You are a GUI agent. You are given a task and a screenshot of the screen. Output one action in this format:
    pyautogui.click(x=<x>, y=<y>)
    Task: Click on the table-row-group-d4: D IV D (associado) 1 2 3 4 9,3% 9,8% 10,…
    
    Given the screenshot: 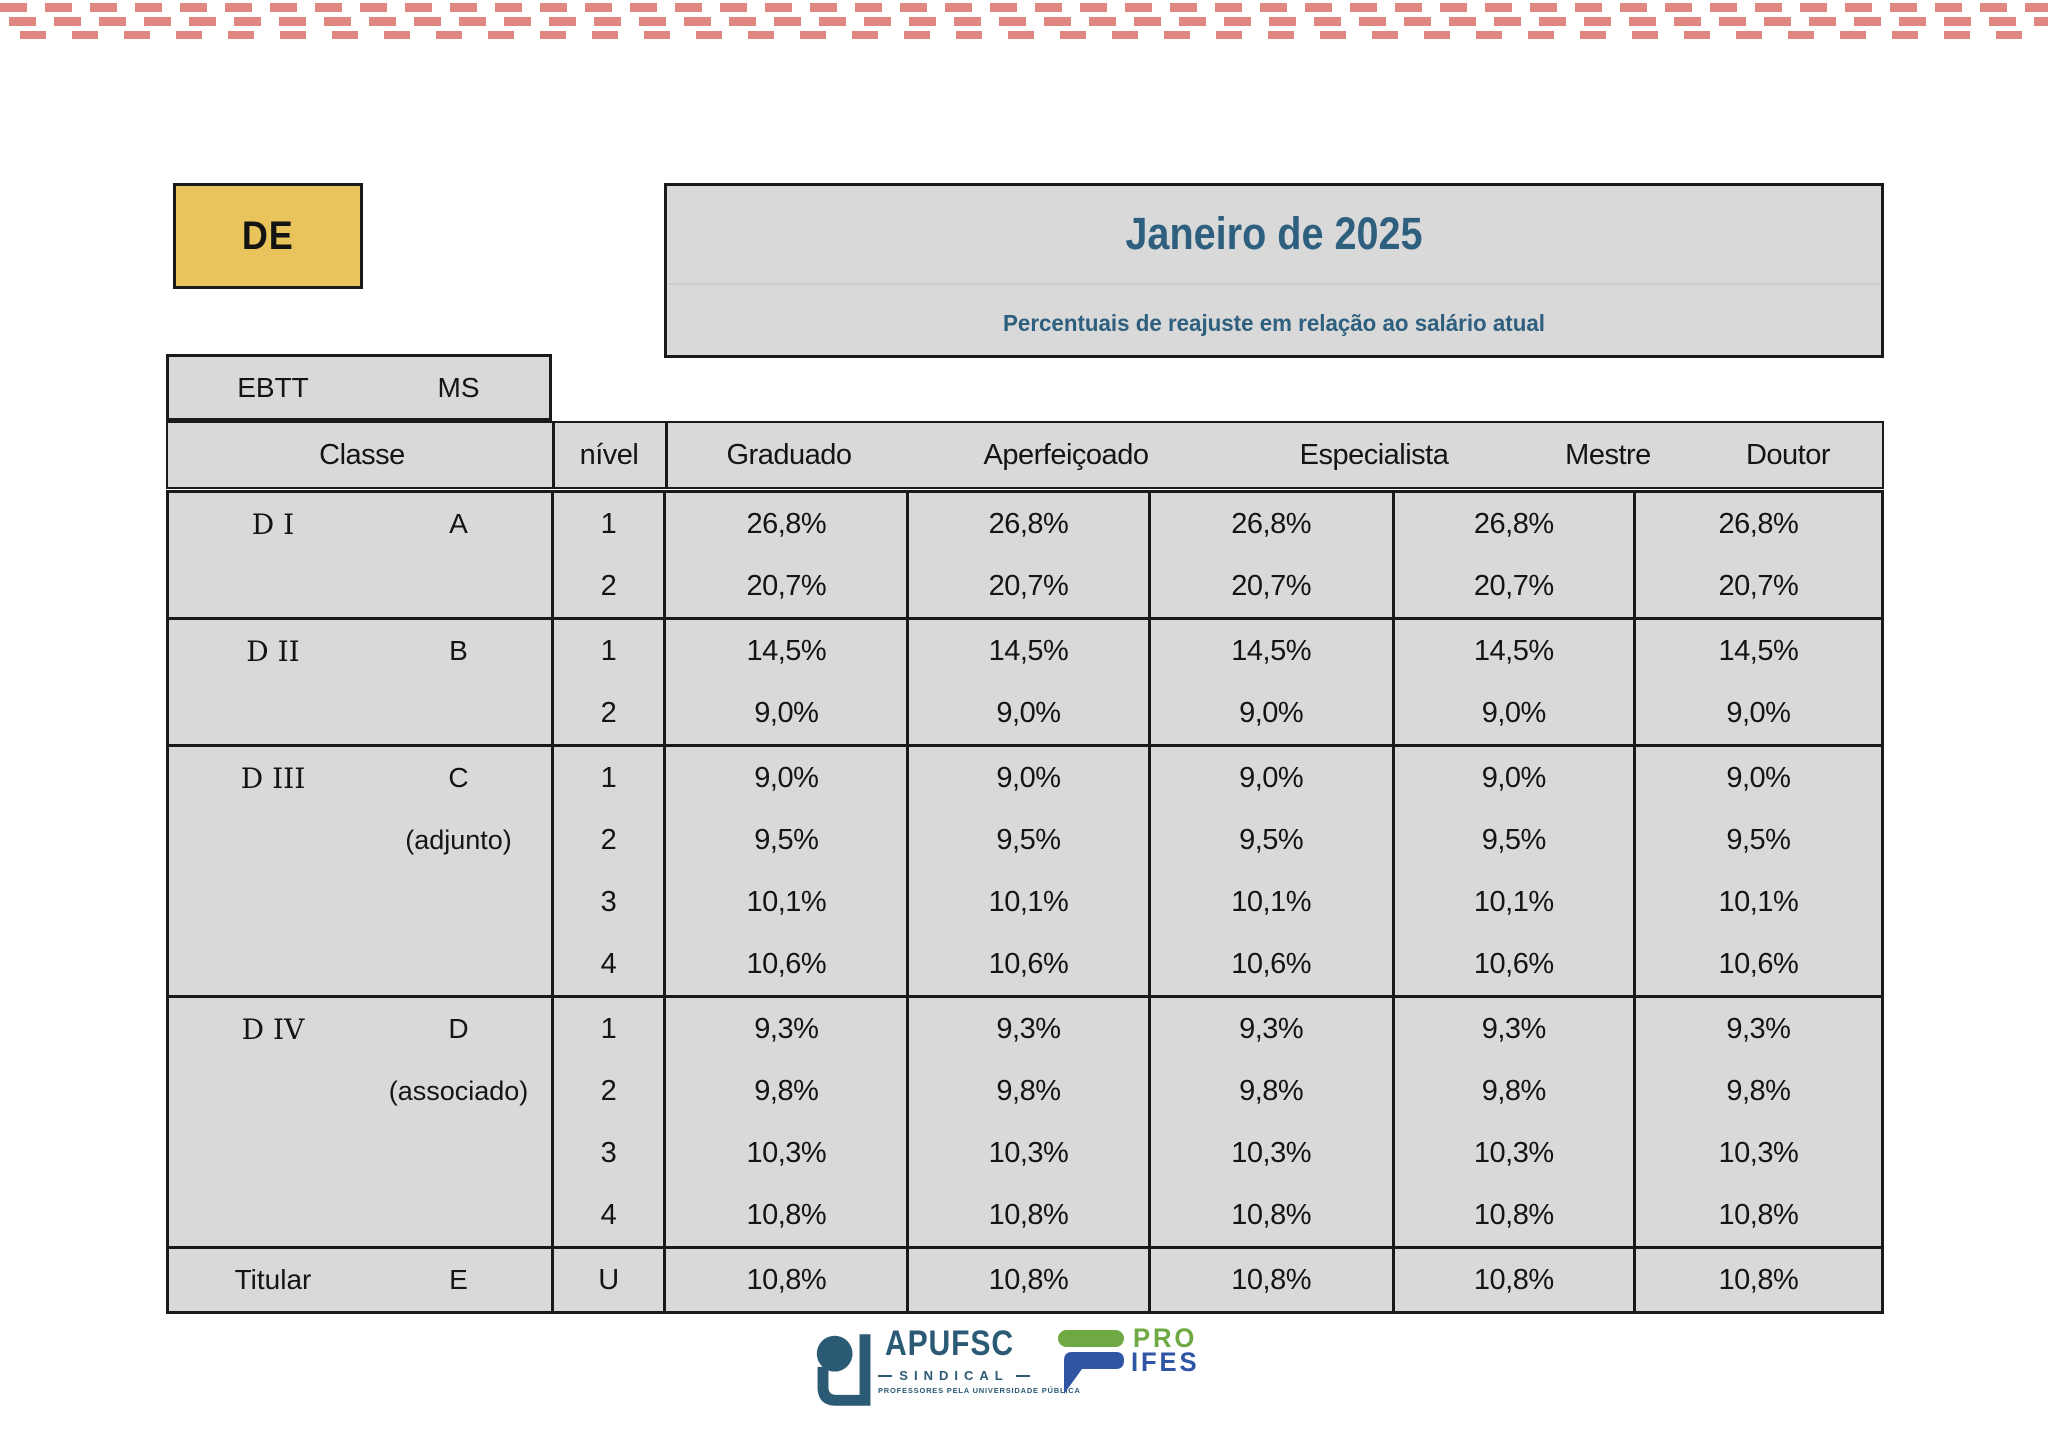 What is the action you would take?
    pyautogui.click(x=1025, y=1120)
    